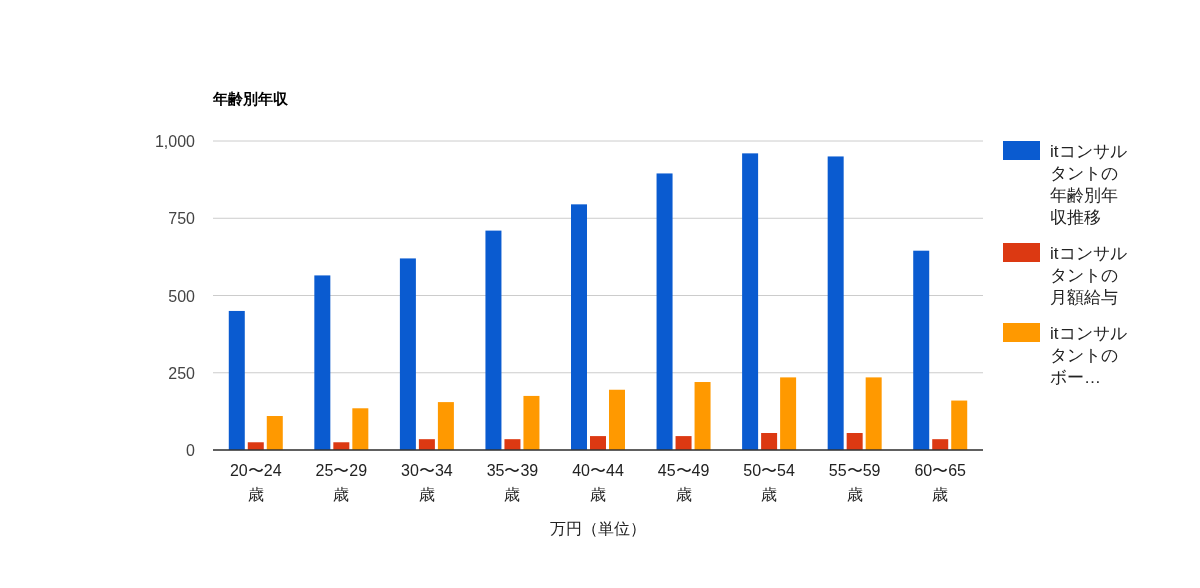 Image resolution: width=1200 pixels, height=588 pixels. What do you see at coordinates (255, 482) in the screenshot?
I see `x-tick-label: 20〜24歳` at bounding box center [255, 482].